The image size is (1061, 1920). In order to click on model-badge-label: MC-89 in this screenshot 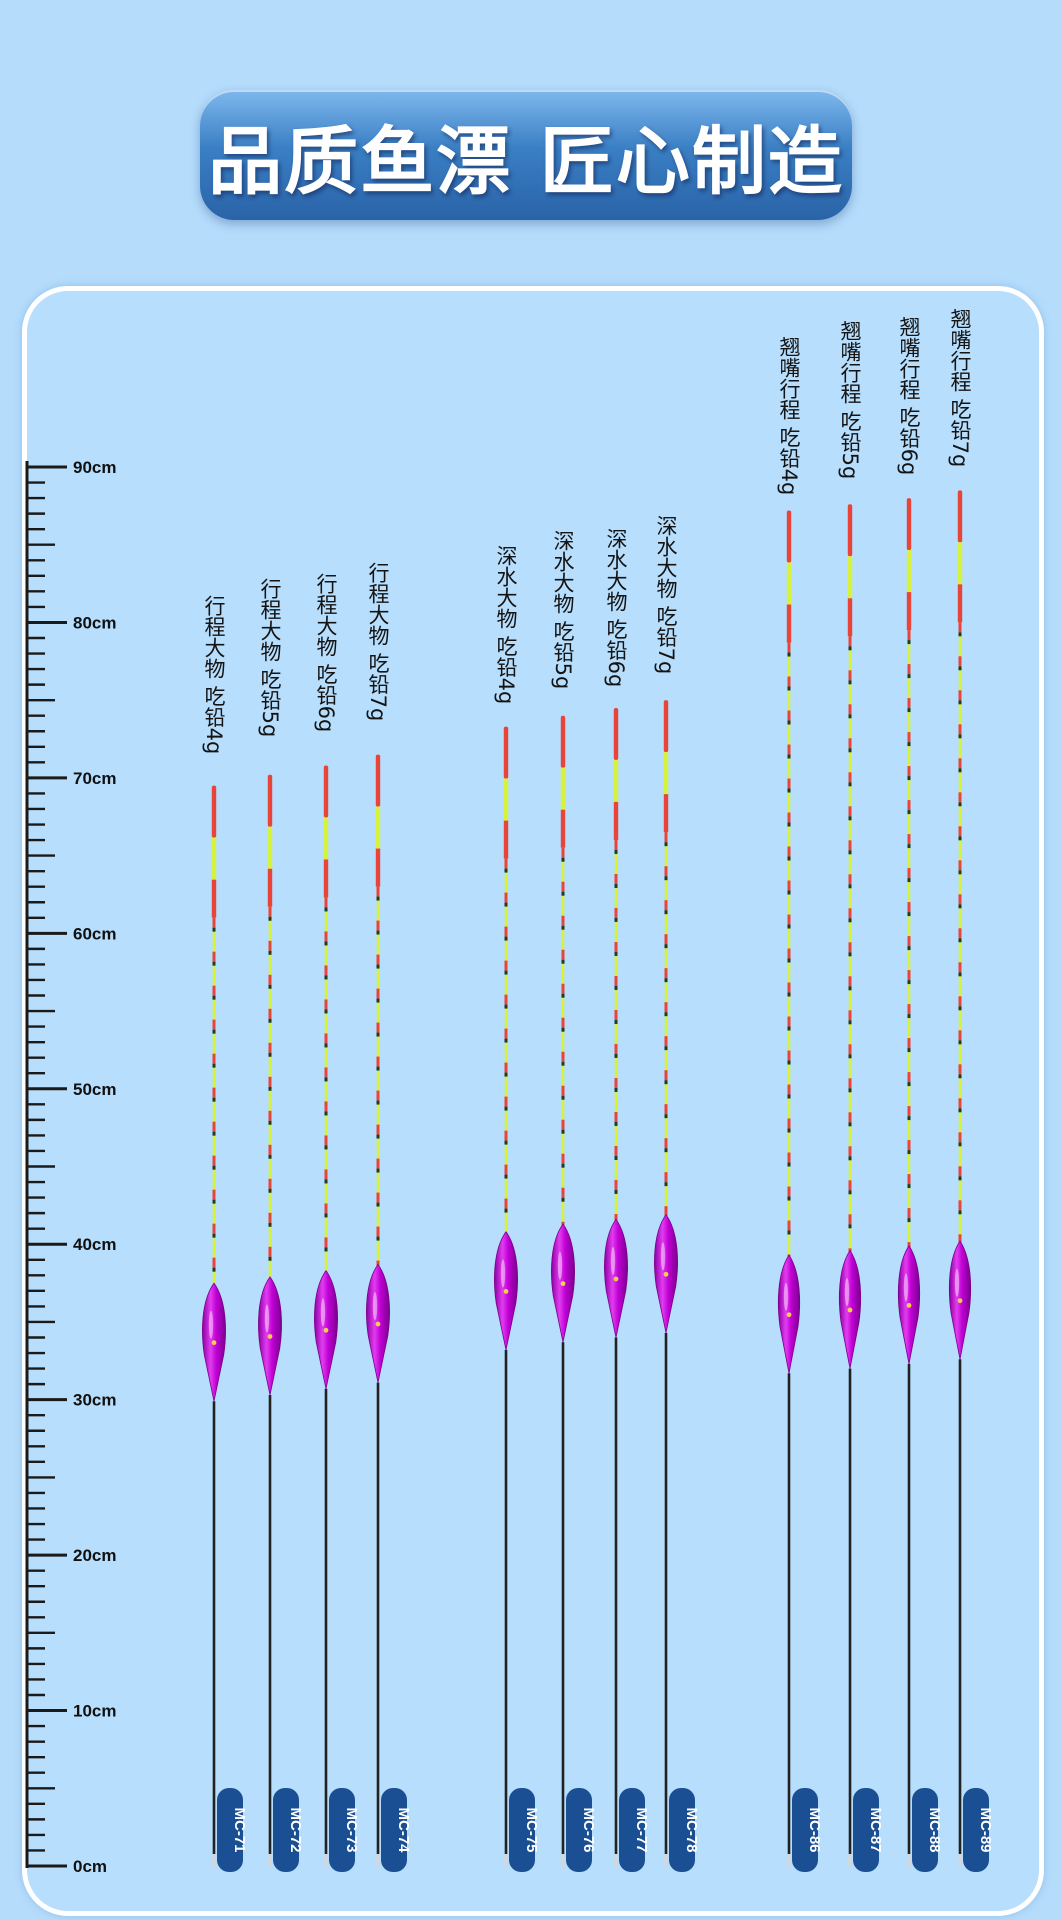, I will do `click(985, 1829)`.